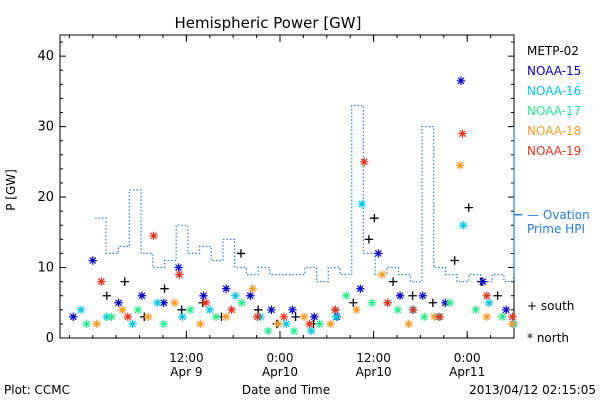 This screenshot has height=400, width=600. What do you see at coordinates (11, 190) in the screenshot?
I see `y-axis-label: P [GW]` at bounding box center [11, 190].